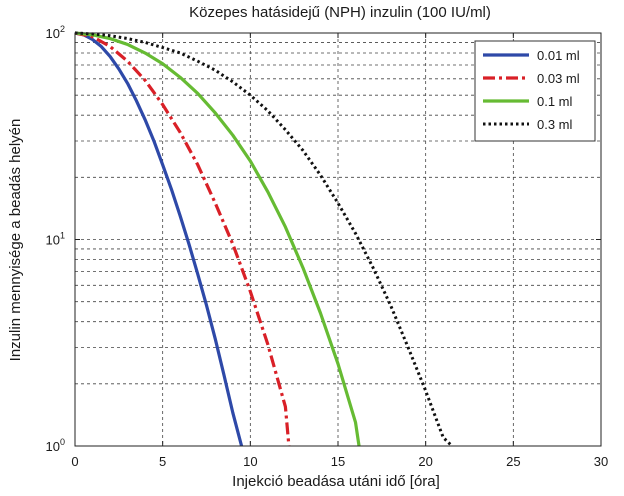 The image size is (624, 496). I want to click on legend-label: 0.3 ml, so click(555, 124).